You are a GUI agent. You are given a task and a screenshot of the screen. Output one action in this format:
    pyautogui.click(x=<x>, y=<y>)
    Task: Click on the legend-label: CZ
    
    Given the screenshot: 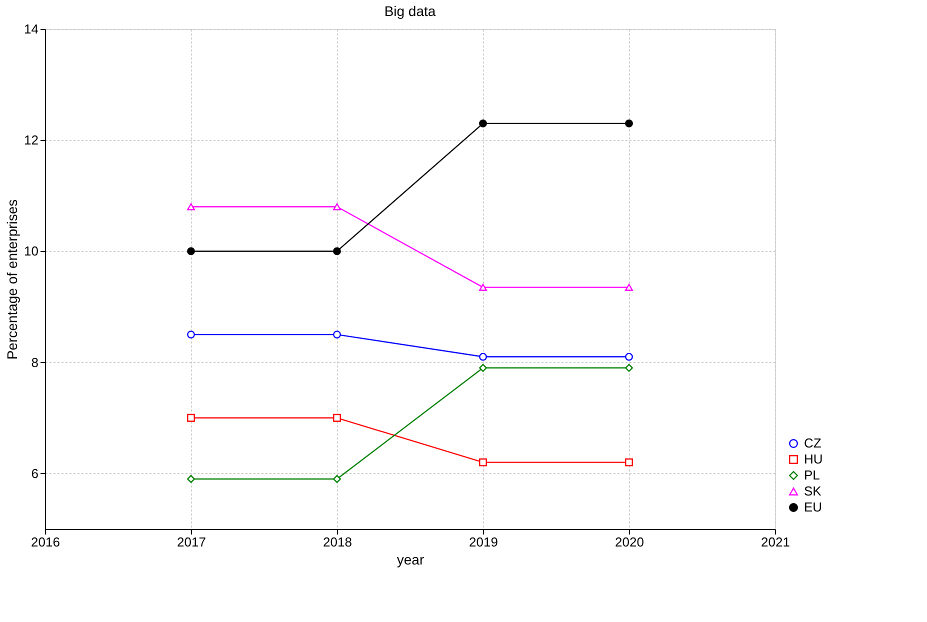 What is the action you would take?
    pyautogui.click(x=813, y=443)
    